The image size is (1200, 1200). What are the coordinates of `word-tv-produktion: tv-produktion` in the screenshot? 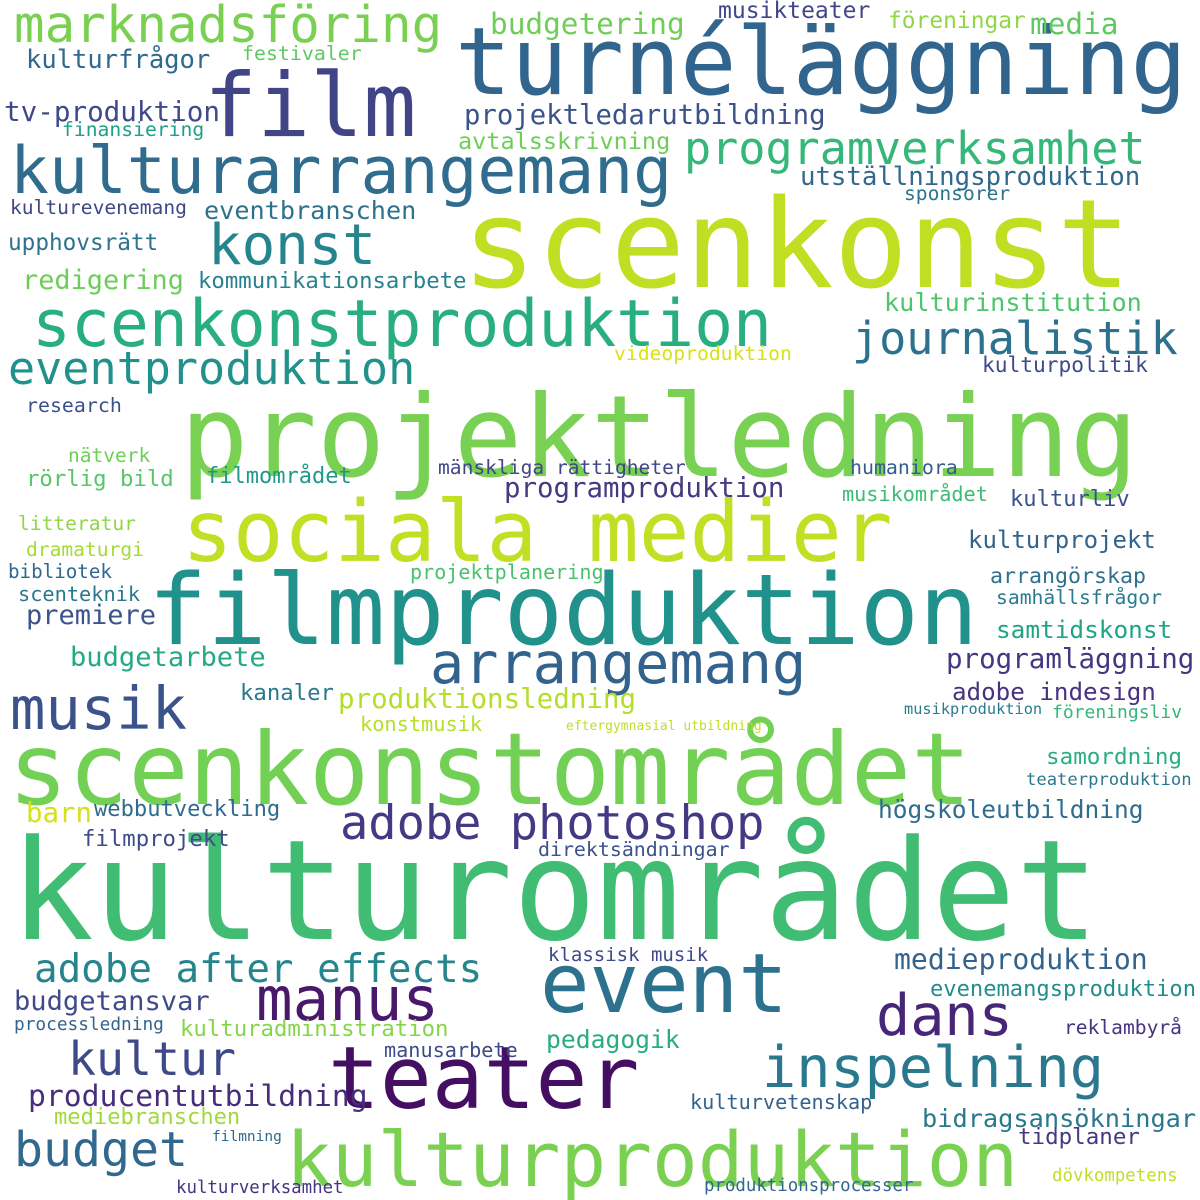 It's located at (112, 111).